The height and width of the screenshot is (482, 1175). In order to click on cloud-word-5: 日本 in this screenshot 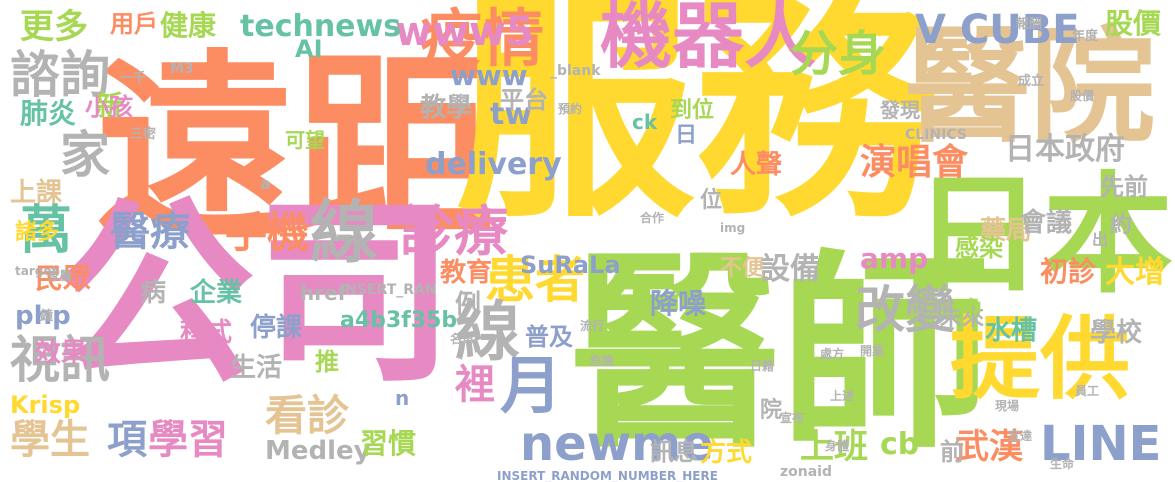, I will do `click(1042, 235)`.